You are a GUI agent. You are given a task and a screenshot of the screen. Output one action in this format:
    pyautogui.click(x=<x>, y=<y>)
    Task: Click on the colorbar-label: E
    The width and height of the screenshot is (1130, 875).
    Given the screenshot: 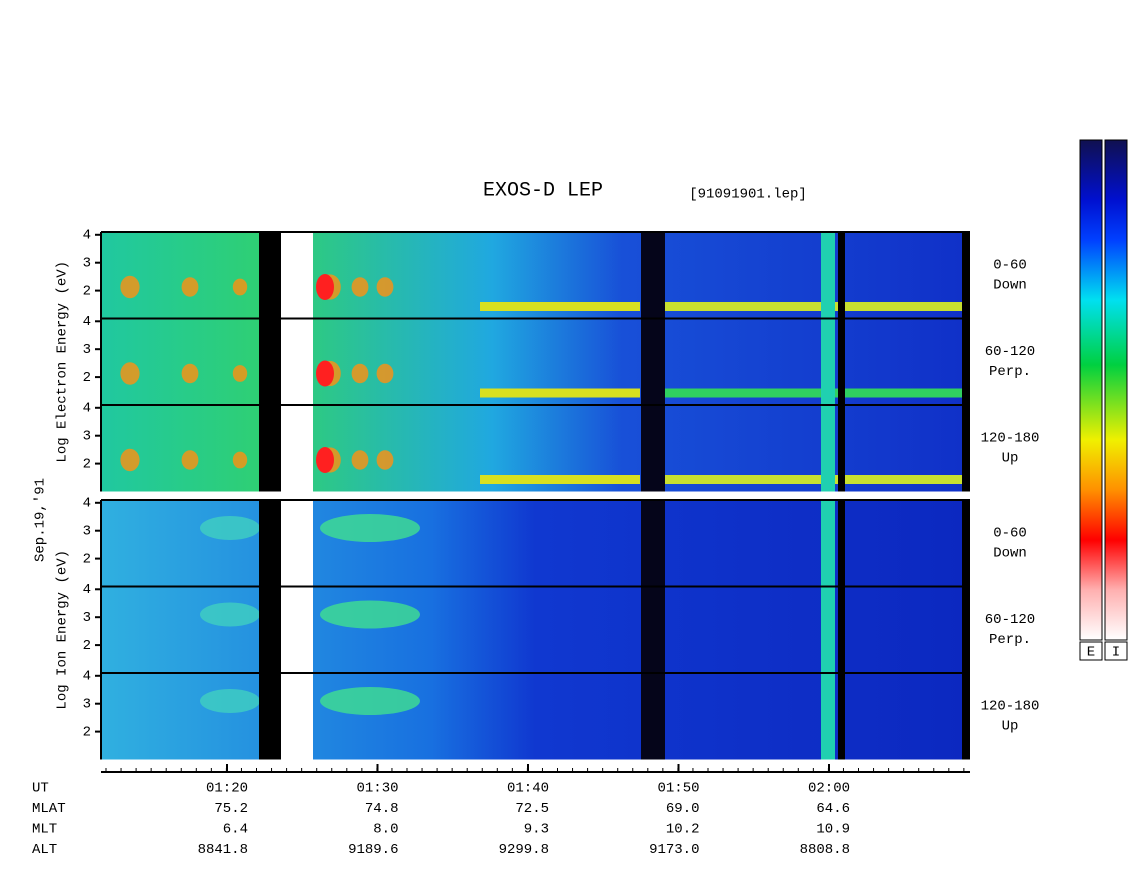 What is the action you would take?
    pyautogui.click(x=1091, y=653)
    